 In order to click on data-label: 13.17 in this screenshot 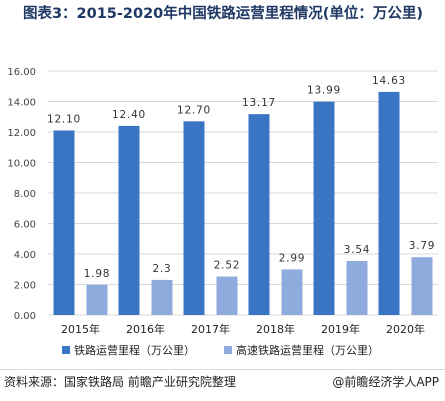, I will do `click(259, 103)`.